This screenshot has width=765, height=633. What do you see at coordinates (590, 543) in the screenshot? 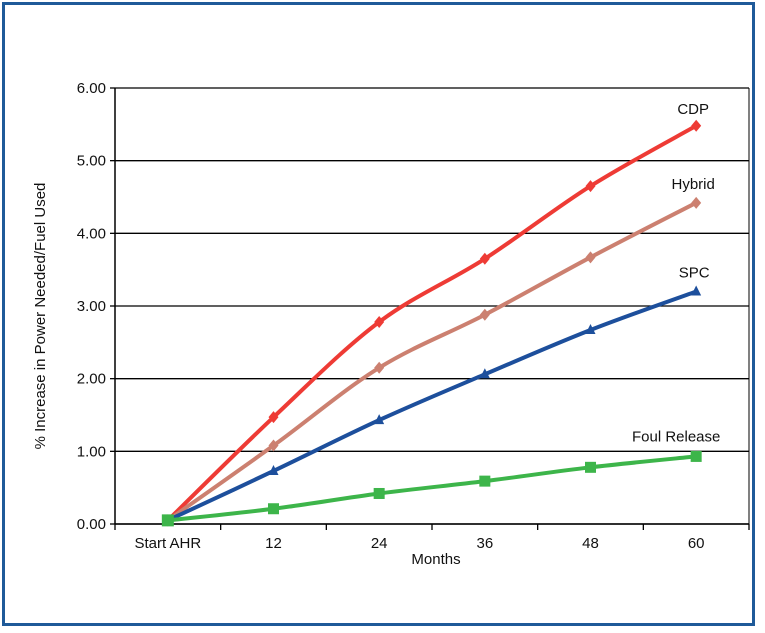
I see `x-tick-label: 48` at bounding box center [590, 543].